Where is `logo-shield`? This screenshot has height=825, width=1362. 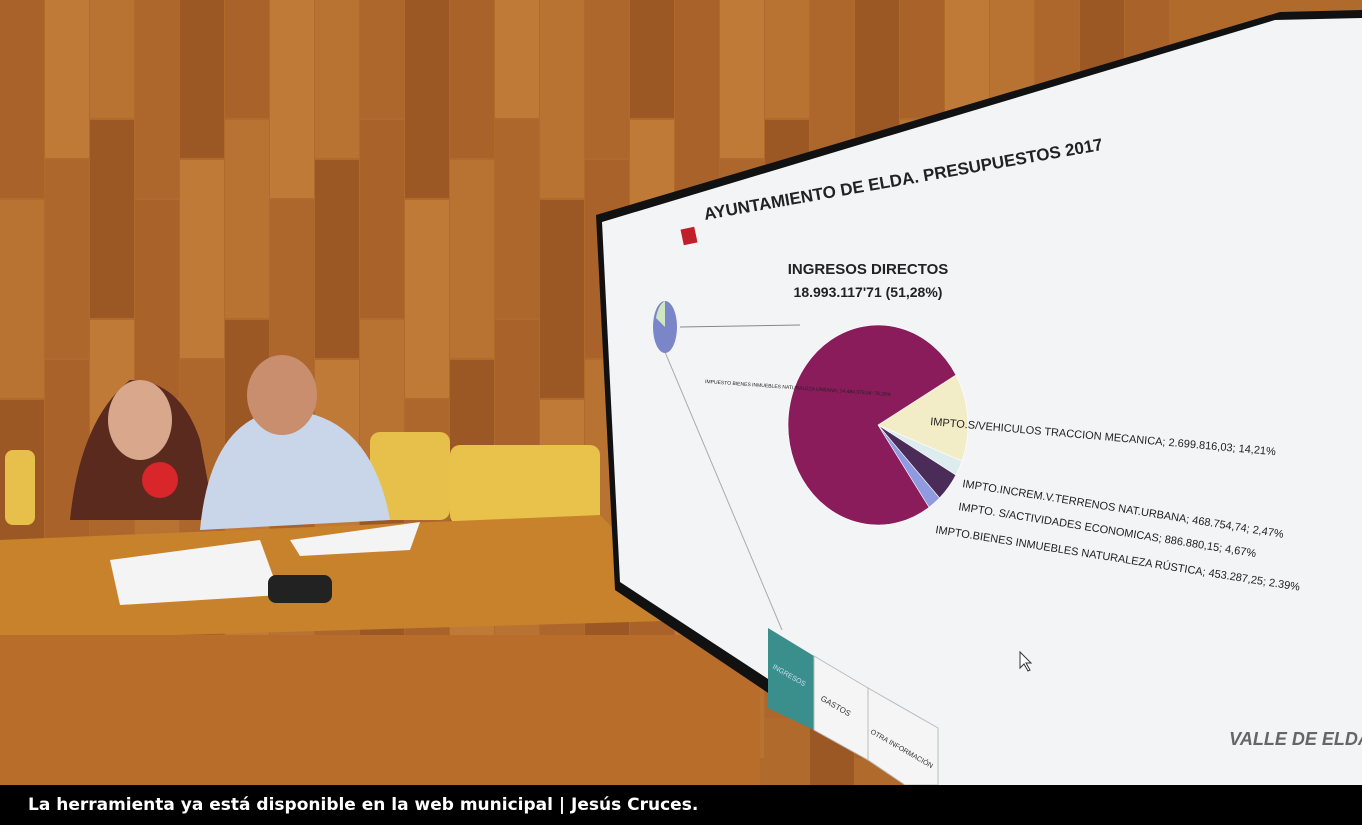 logo-shield is located at coordinates (689, 236).